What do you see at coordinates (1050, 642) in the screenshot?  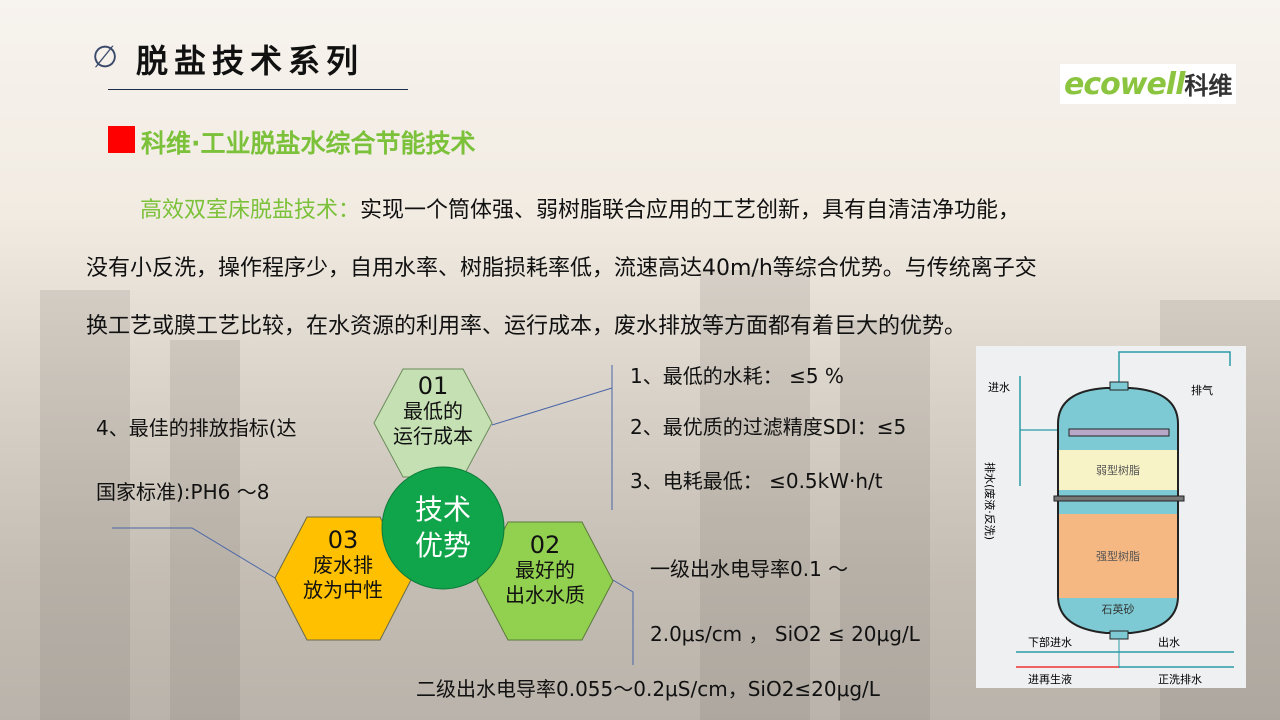 I see `svg-text: 下部进水` at bounding box center [1050, 642].